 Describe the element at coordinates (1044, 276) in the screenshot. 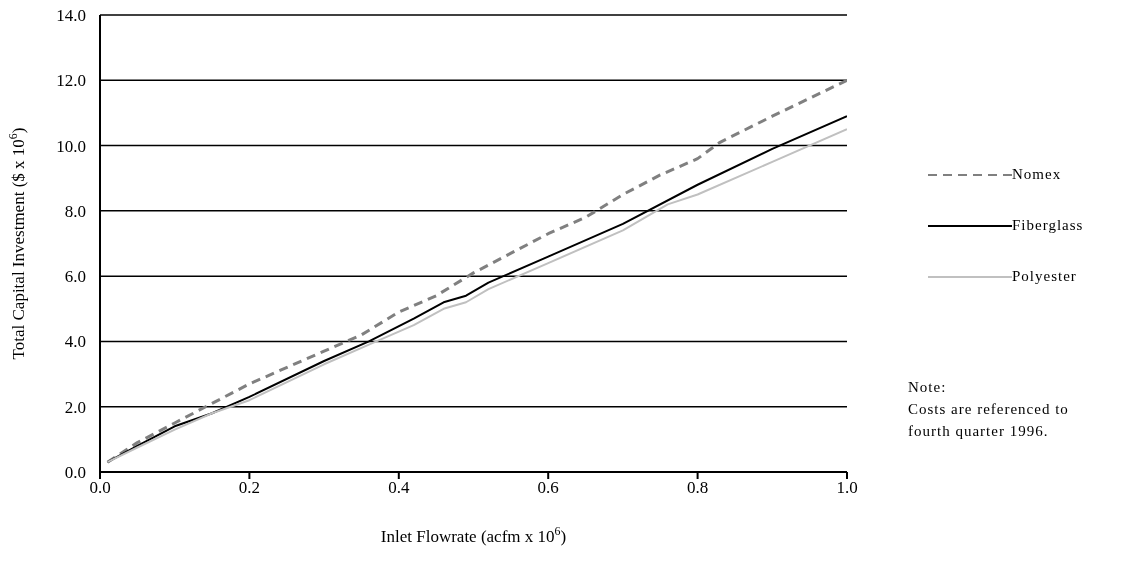

I see `text: Polyester` at that location.